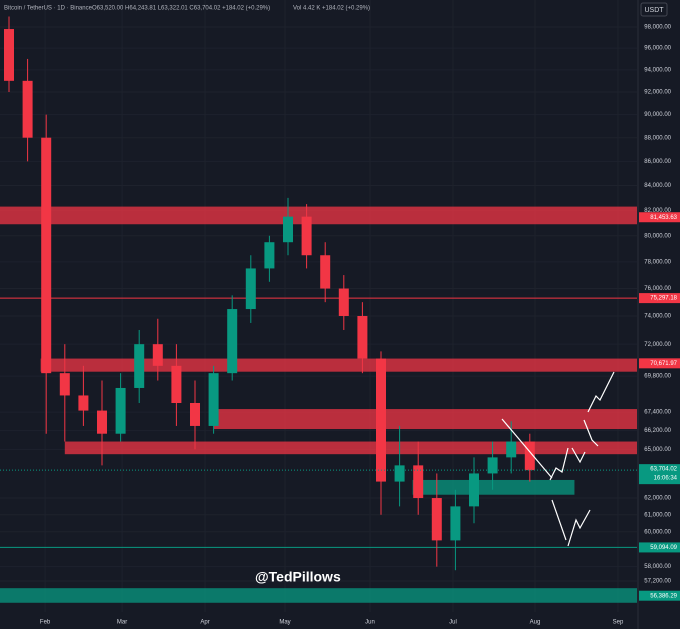  What do you see at coordinates (48, 9) in the screenshot?
I see `symbol-title: Bitcoin / TetherUS · 1D · Binance` at bounding box center [48, 9].